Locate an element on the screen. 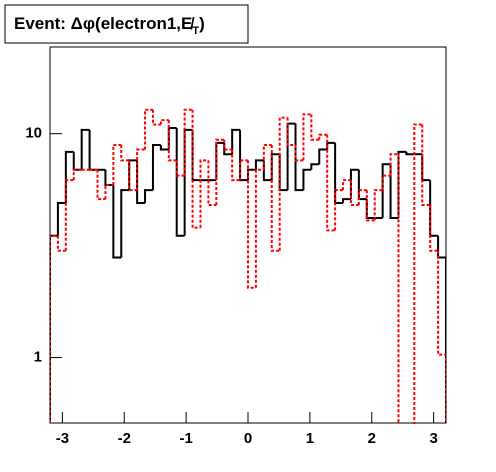 This screenshot has height=472, width=496. title-box is located at coordinates (126, 24).